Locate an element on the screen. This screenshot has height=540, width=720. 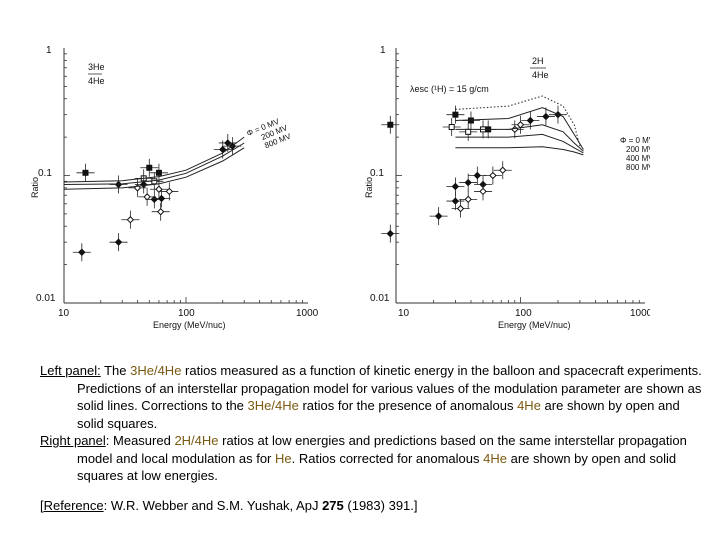
caption-h2-he4: 2H/4He is located at coordinates (196, 440).